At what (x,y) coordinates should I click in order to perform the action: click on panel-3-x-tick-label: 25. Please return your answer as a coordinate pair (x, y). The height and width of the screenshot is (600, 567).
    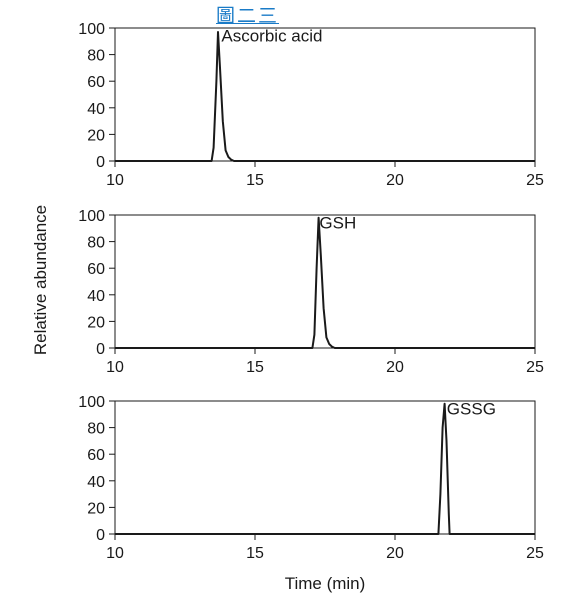
    Looking at the image, I should click on (535, 553).